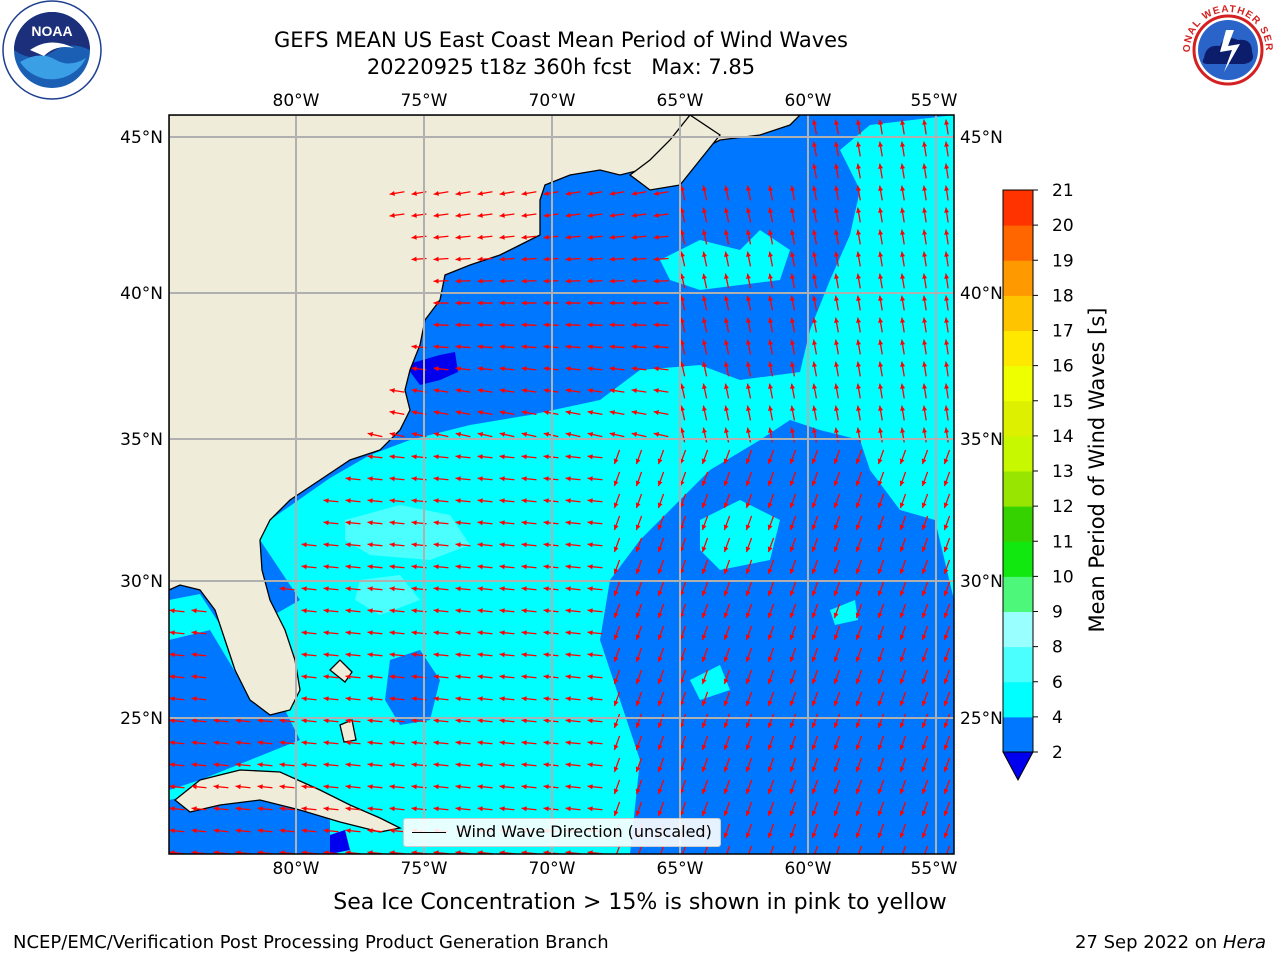 The width and height of the screenshot is (1280, 960). What do you see at coordinates (552, 101) in the screenshot?
I see `lon-label: 70°W` at bounding box center [552, 101].